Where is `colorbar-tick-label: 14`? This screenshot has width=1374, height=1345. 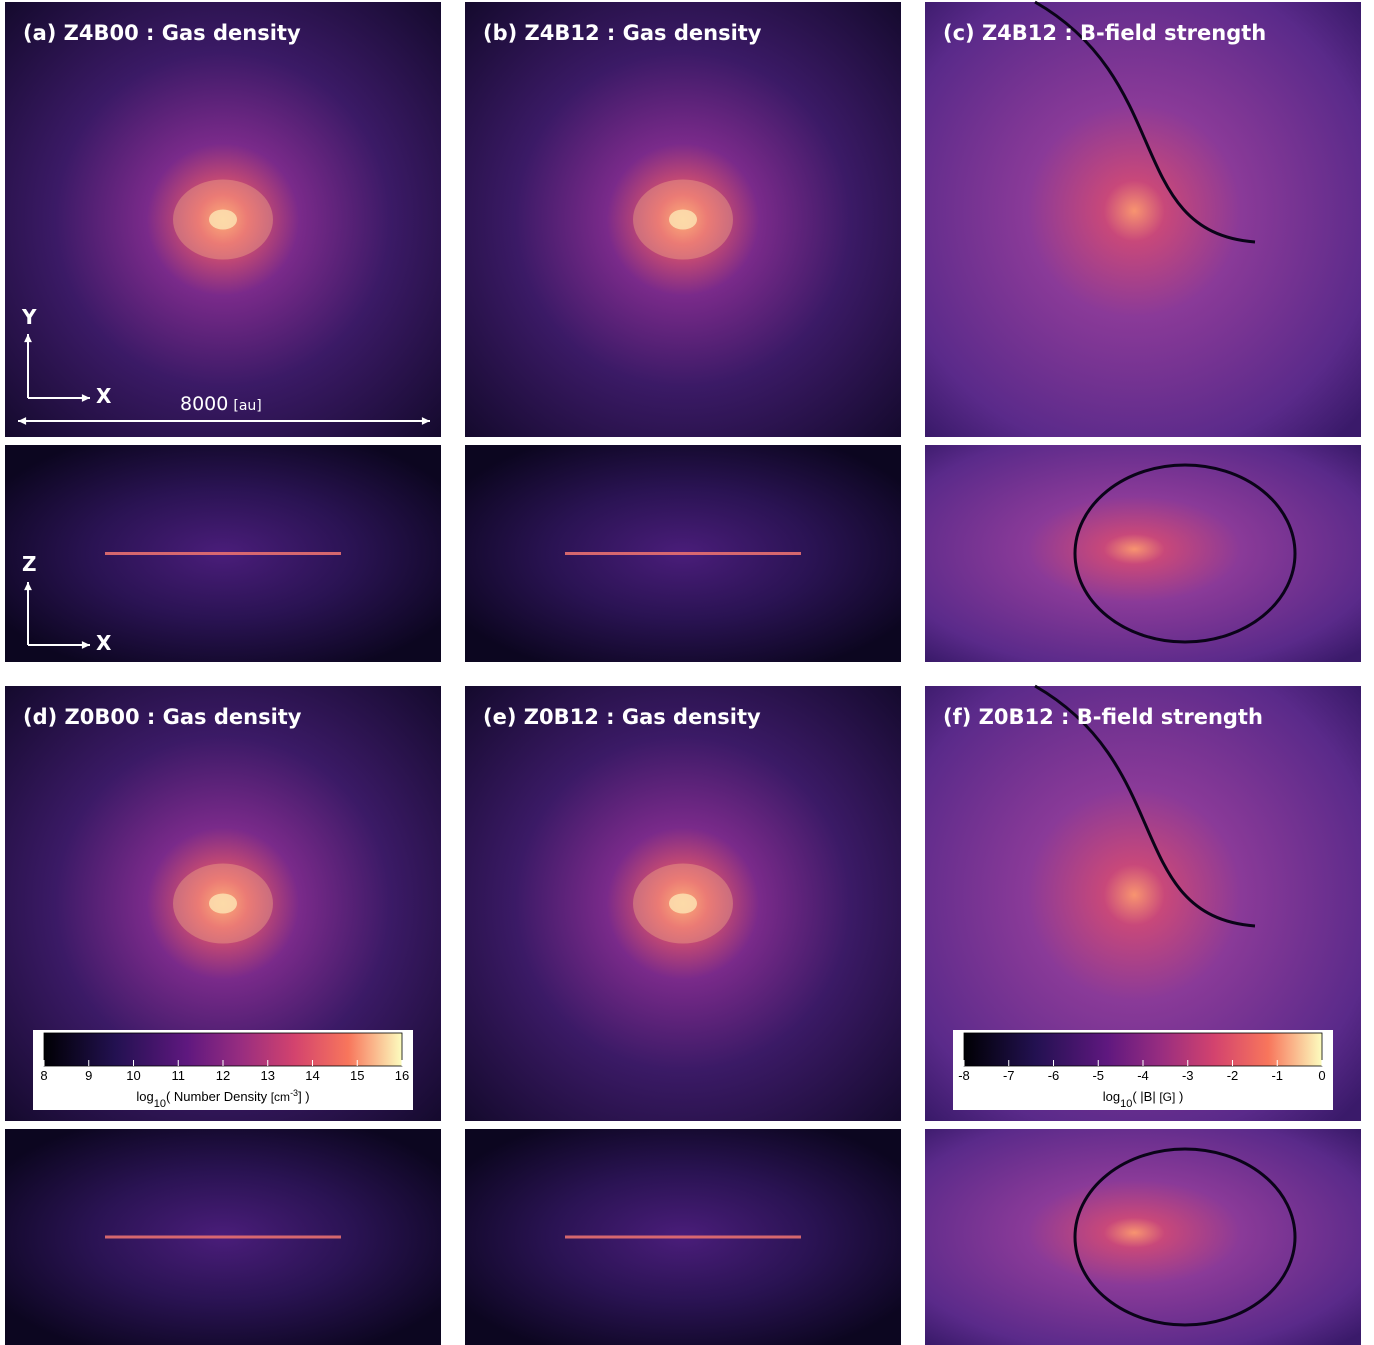
colorbar-tick-label: 14 is located at coordinates (312, 1075).